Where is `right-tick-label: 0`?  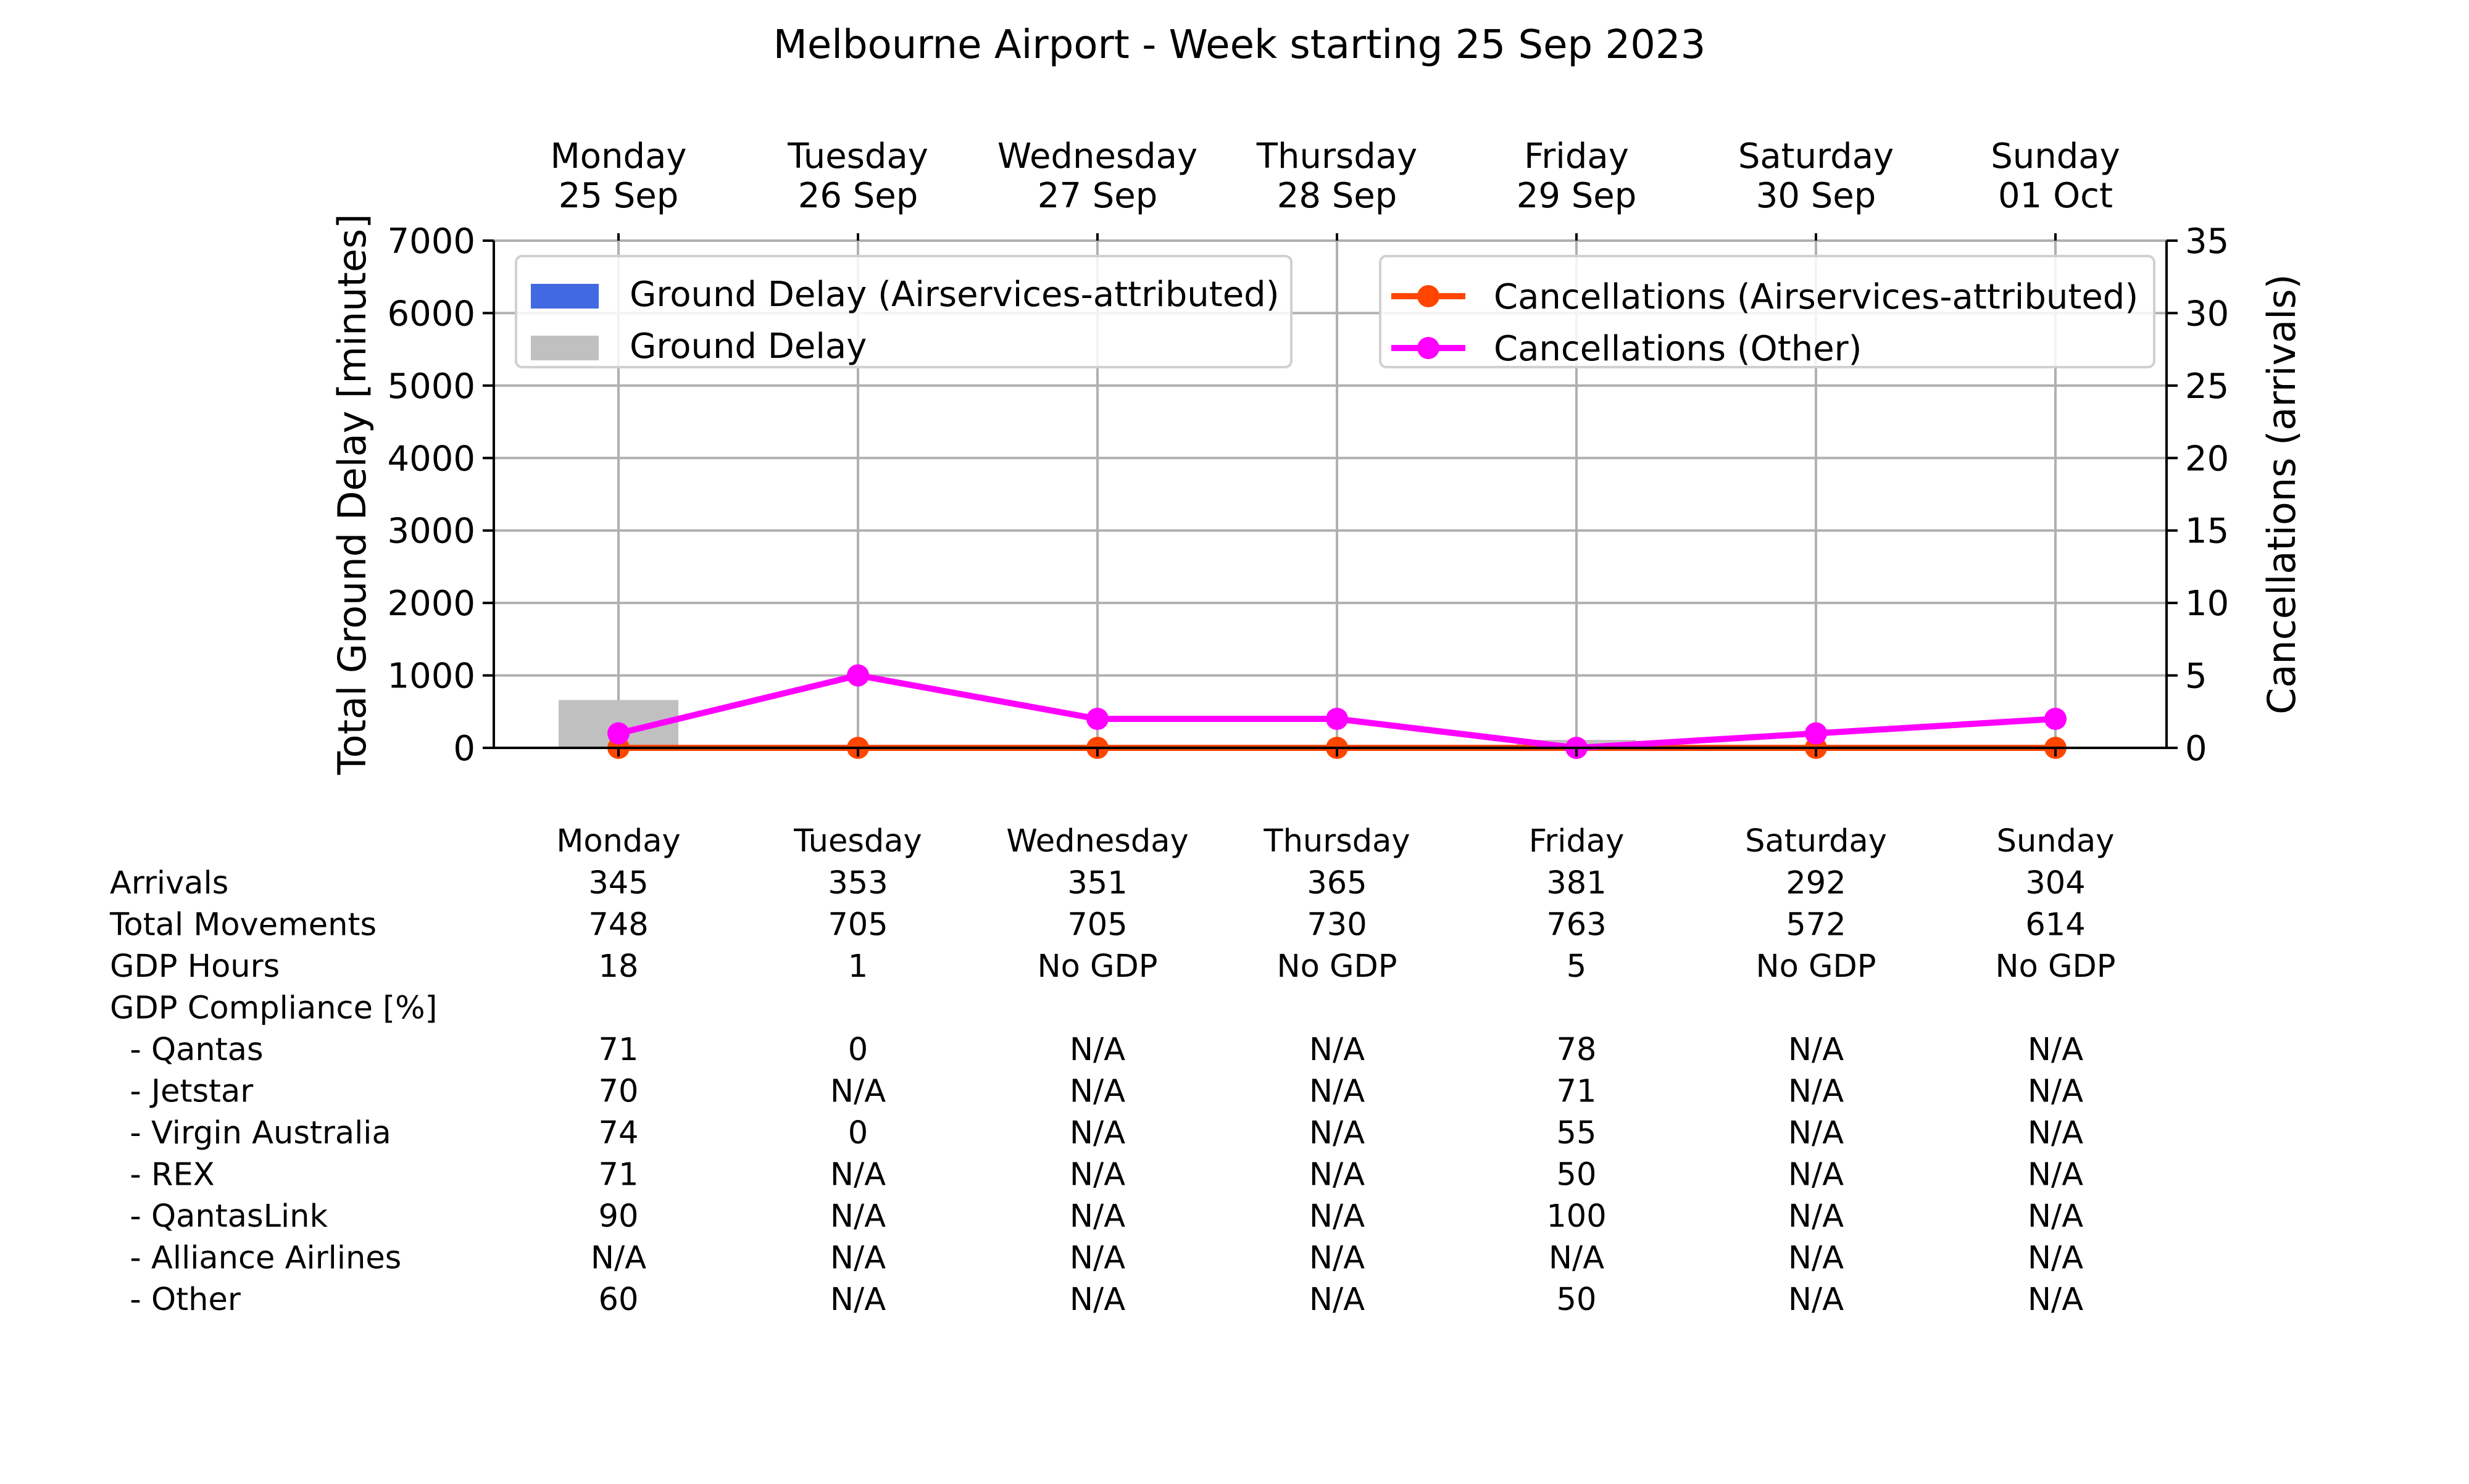 right-tick-label: 0 is located at coordinates (2196, 749).